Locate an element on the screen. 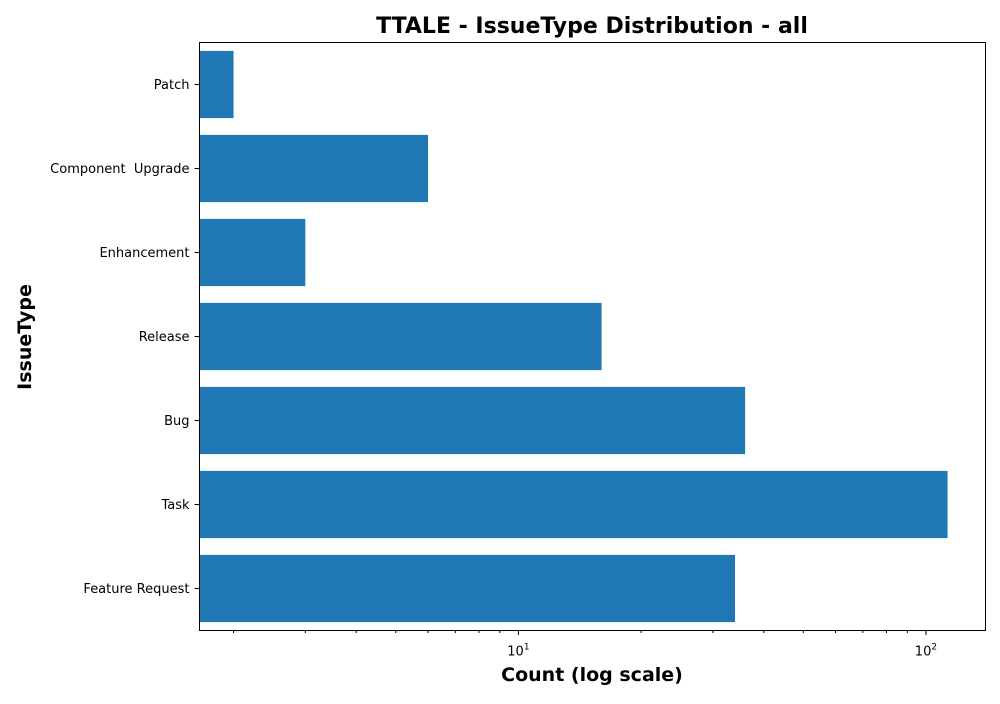 The width and height of the screenshot is (1000, 704). y-tick-label-component-upgrade: Component Upgrade is located at coordinates (119, 169).